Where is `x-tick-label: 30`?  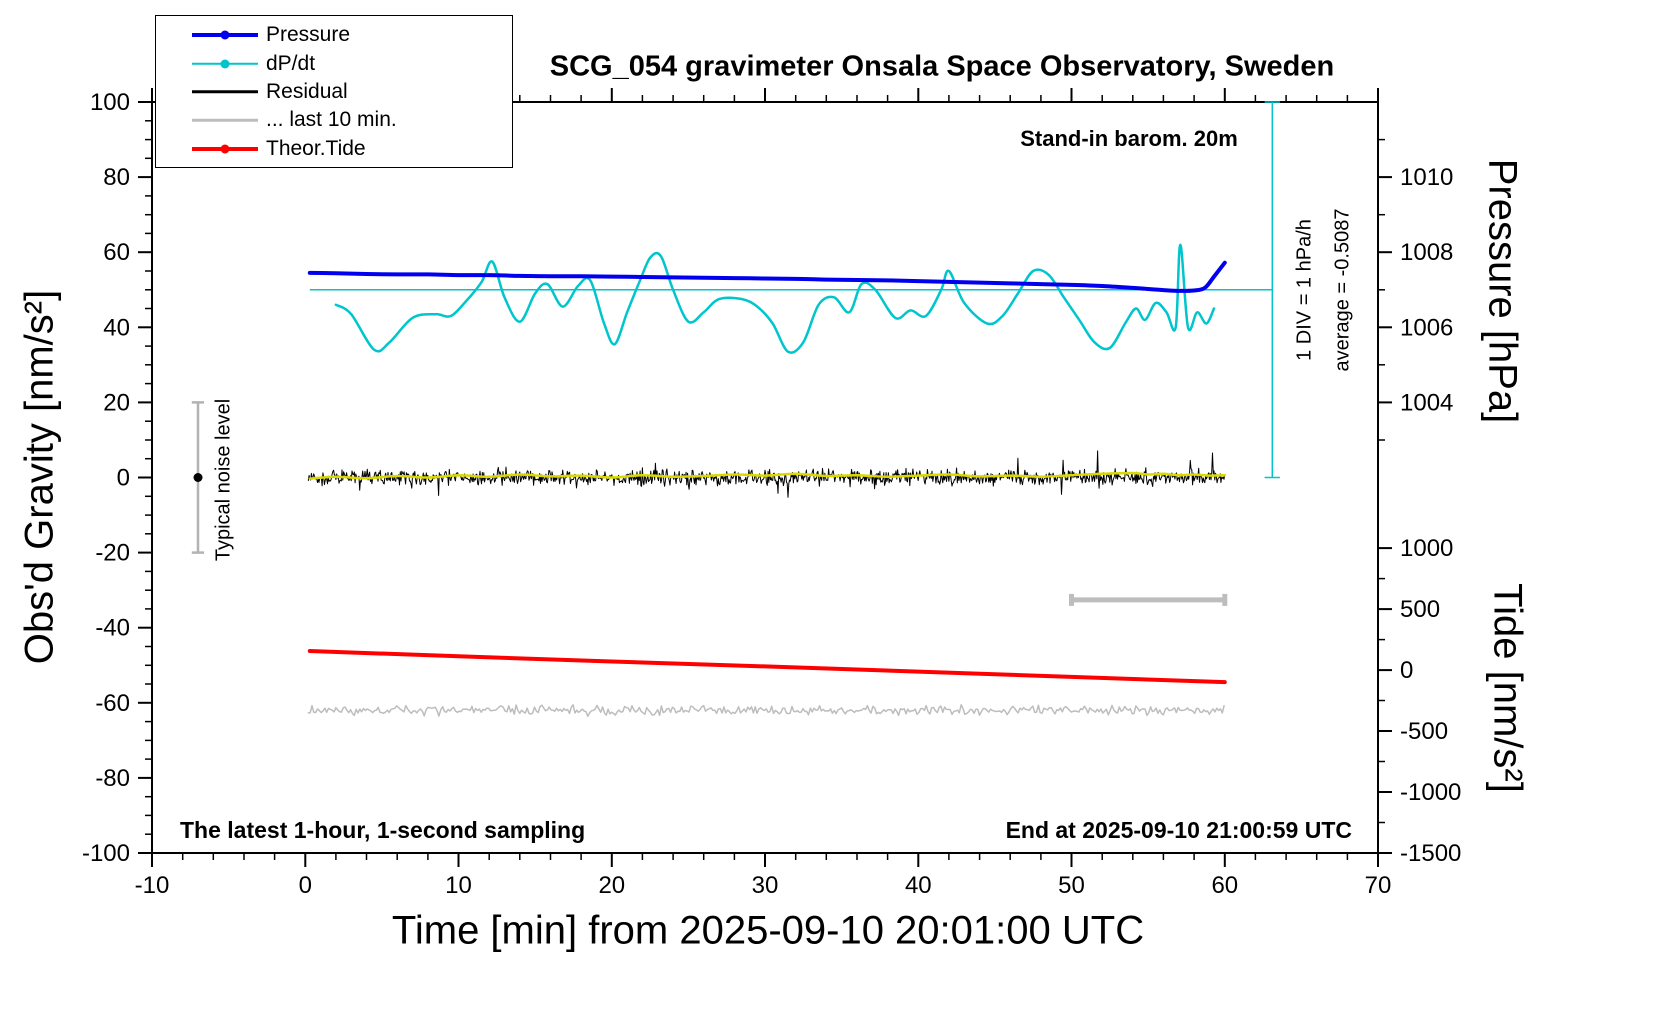 x-tick-label: 30 is located at coordinates (765, 885).